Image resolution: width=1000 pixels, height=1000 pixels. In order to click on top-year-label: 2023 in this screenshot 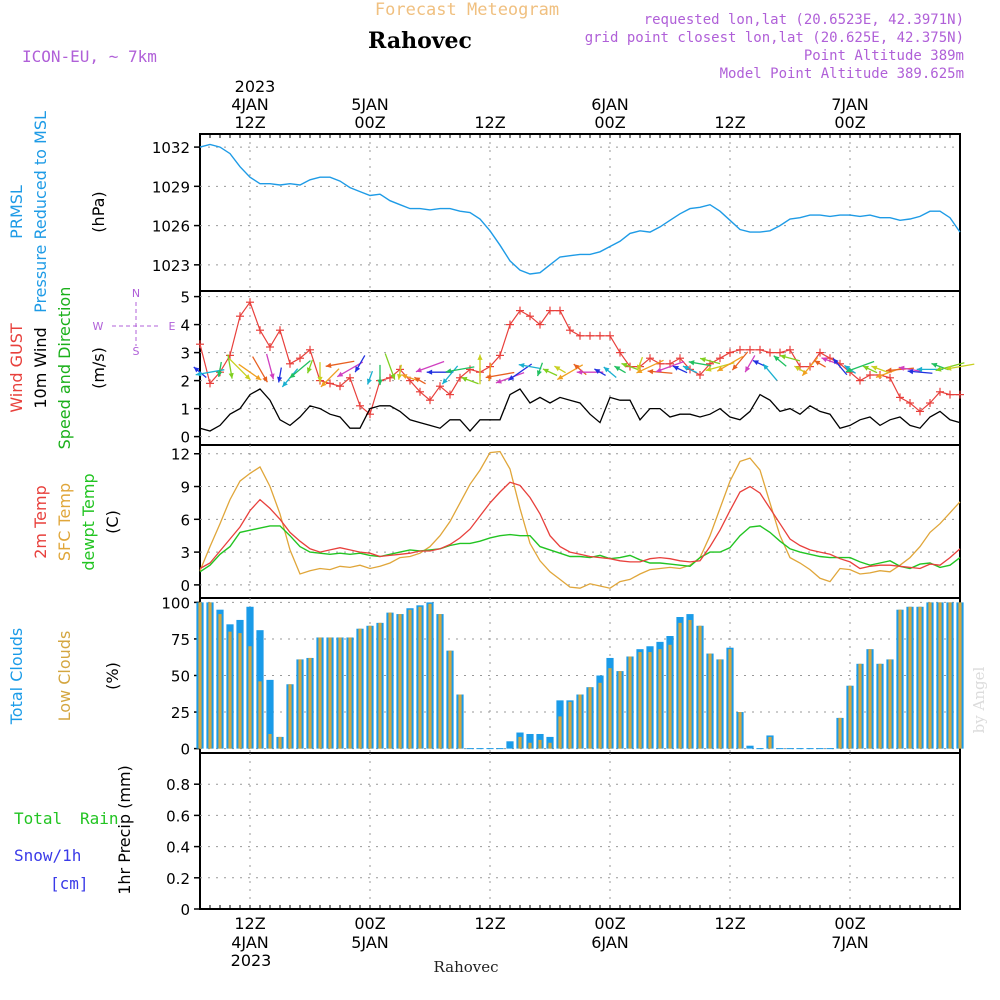, I will do `click(255, 86)`.